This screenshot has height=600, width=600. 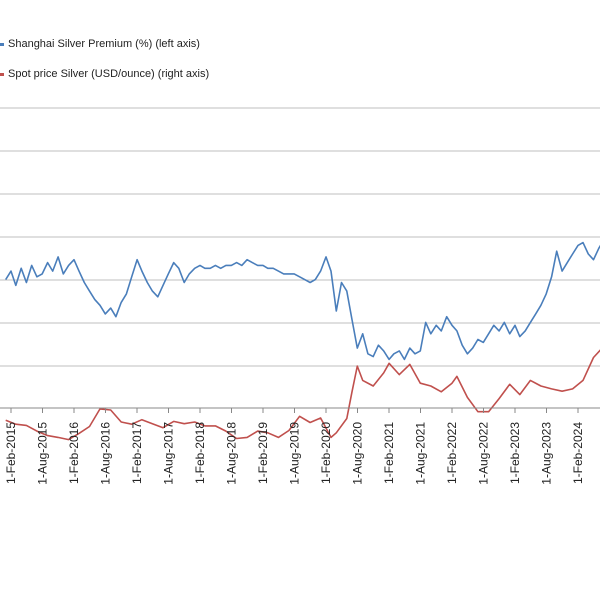 I want to click on x-tick-label: 1-Aug-2017, so click(x=169, y=453).